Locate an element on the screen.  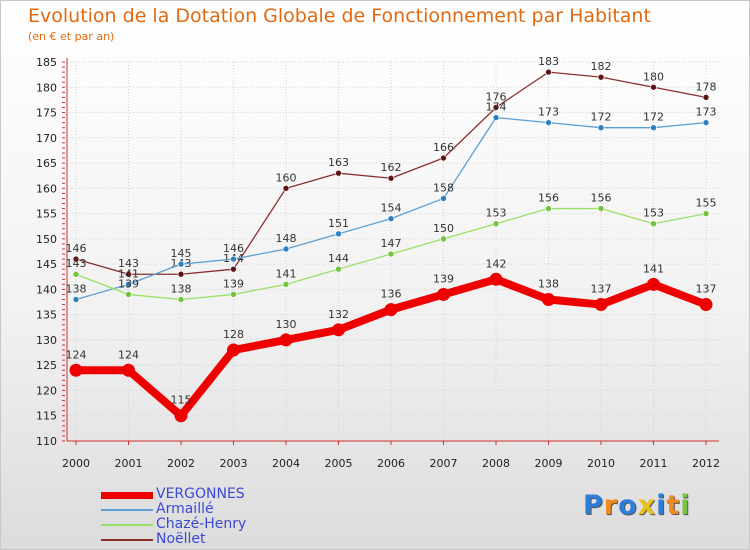
y-tick-label: 135 is located at coordinates (46, 315).